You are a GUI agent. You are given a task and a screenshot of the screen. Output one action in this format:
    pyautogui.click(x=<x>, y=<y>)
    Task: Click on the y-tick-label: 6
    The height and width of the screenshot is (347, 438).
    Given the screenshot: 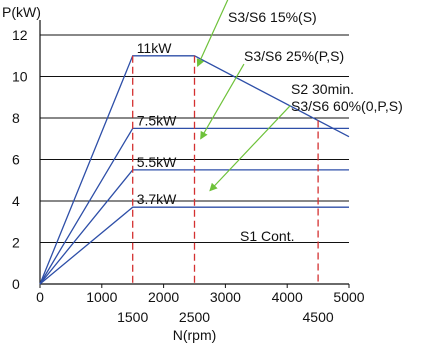 What is the action you would take?
    pyautogui.click(x=16, y=160)
    